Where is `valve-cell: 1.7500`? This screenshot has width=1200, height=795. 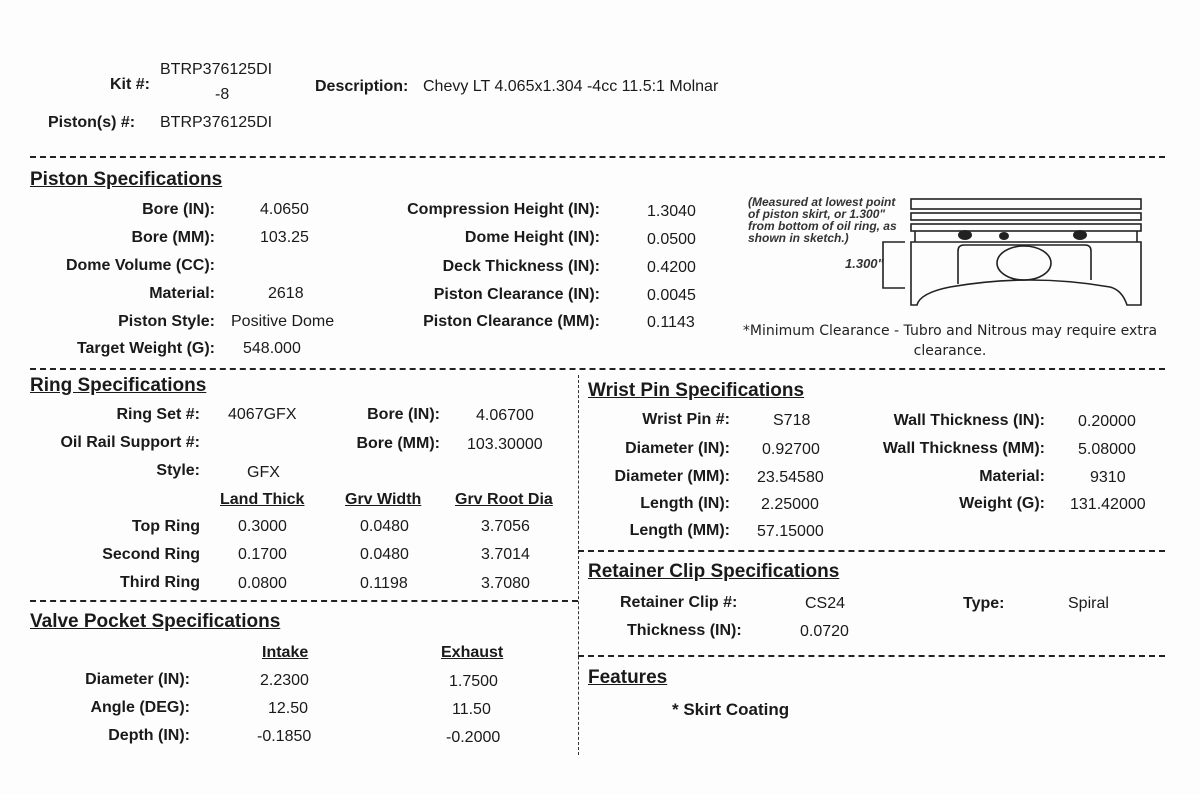 valve-cell: 1.7500 is located at coordinates (473, 681).